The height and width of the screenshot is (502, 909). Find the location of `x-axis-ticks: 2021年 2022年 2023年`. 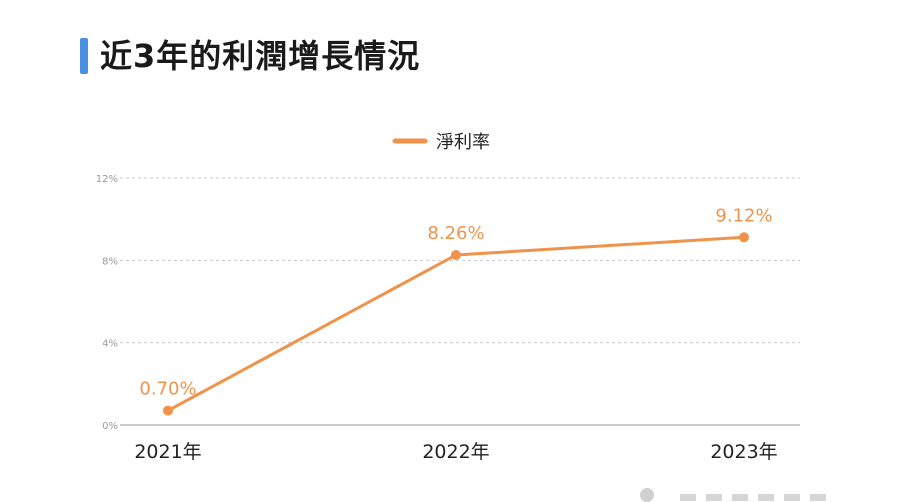

x-axis-ticks: 2021年 2022年 2023年 is located at coordinates (455, 452).